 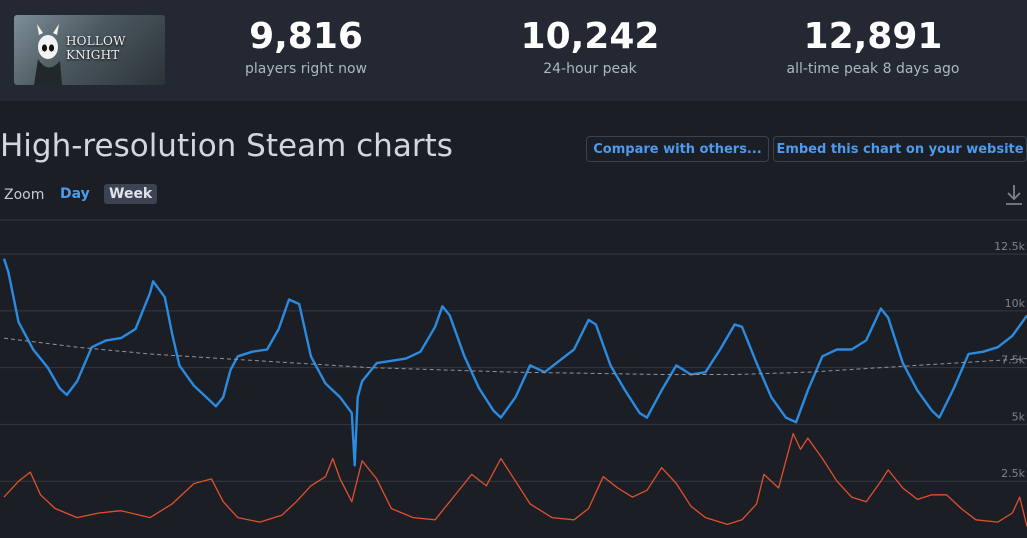 What do you see at coordinates (1013, 473) in the screenshot?
I see `y-tick-label: 2.5k` at bounding box center [1013, 473].